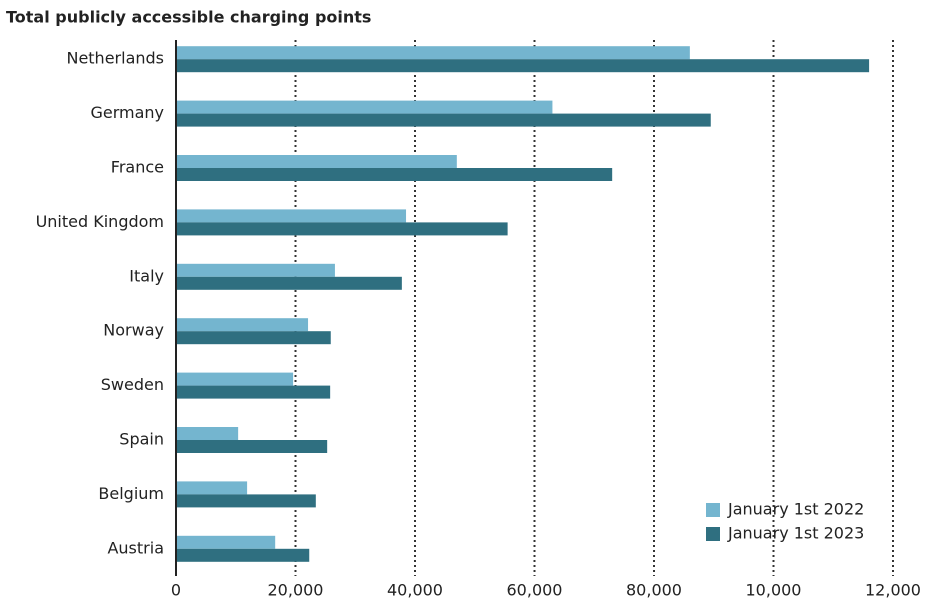  I want to click on x-tick-label: 20,000, so click(296, 590).